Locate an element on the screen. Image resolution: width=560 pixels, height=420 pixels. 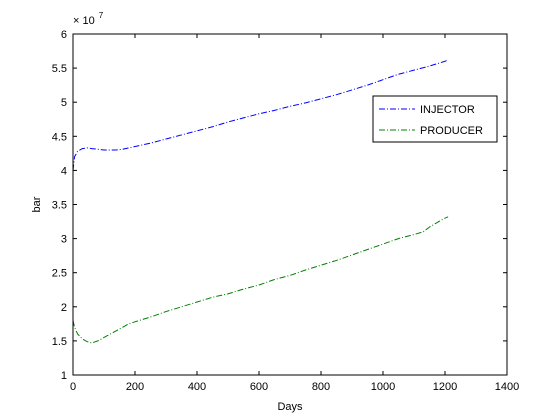
y-tick-label: 1.5 is located at coordinates (59, 342).